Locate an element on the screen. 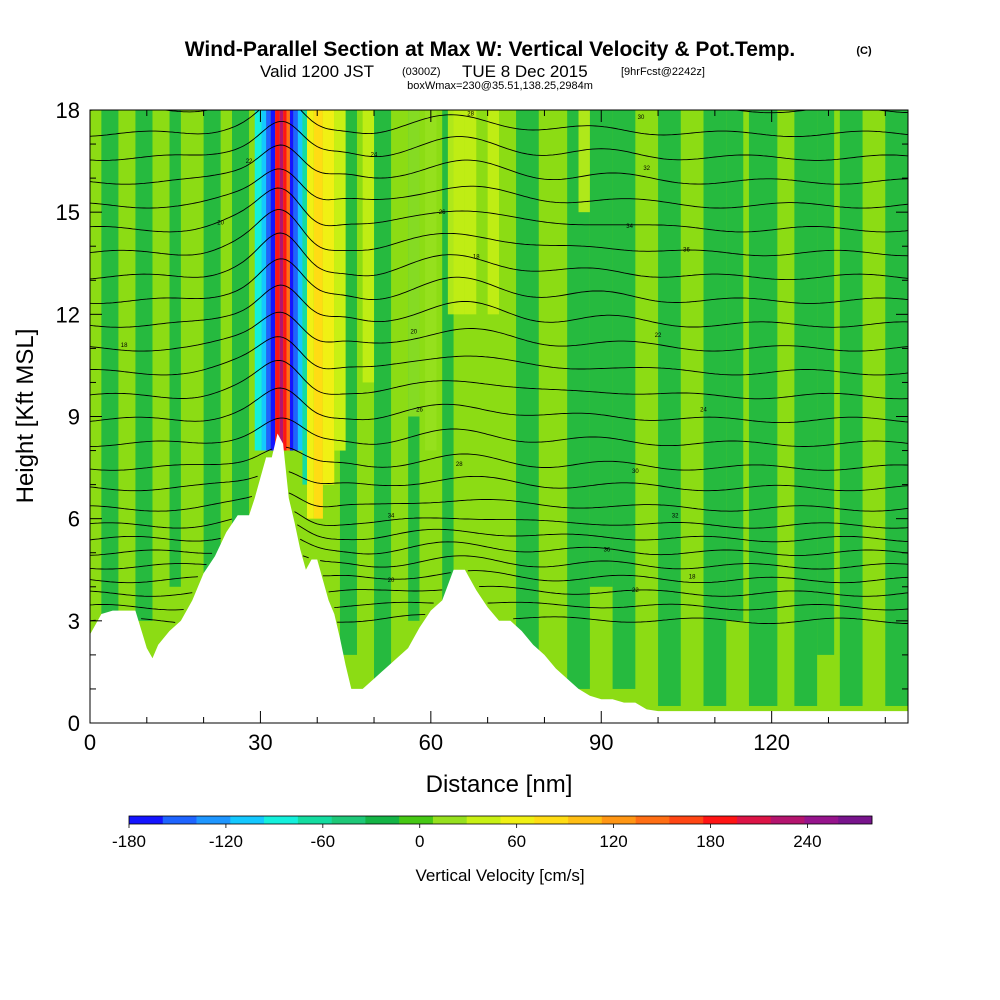 The image size is (1000, 1000). y-tick-label: 15 is located at coordinates (68, 212).